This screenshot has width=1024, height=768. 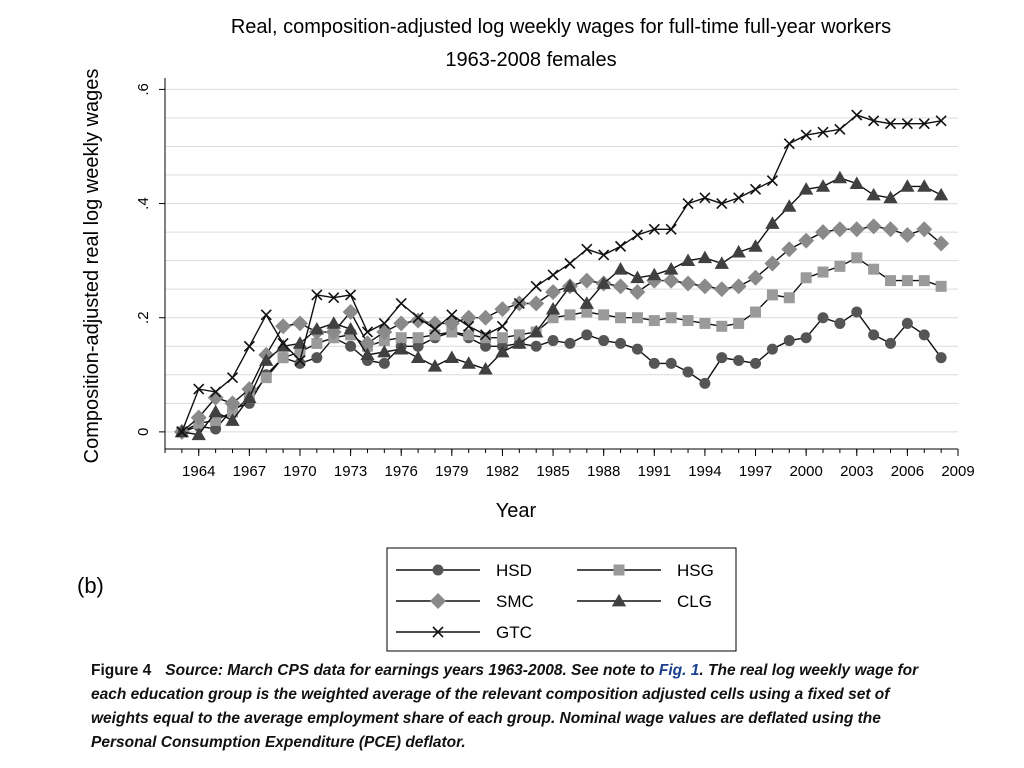 I want to click on x-axis-title: Year, so click(x=516, y=511).